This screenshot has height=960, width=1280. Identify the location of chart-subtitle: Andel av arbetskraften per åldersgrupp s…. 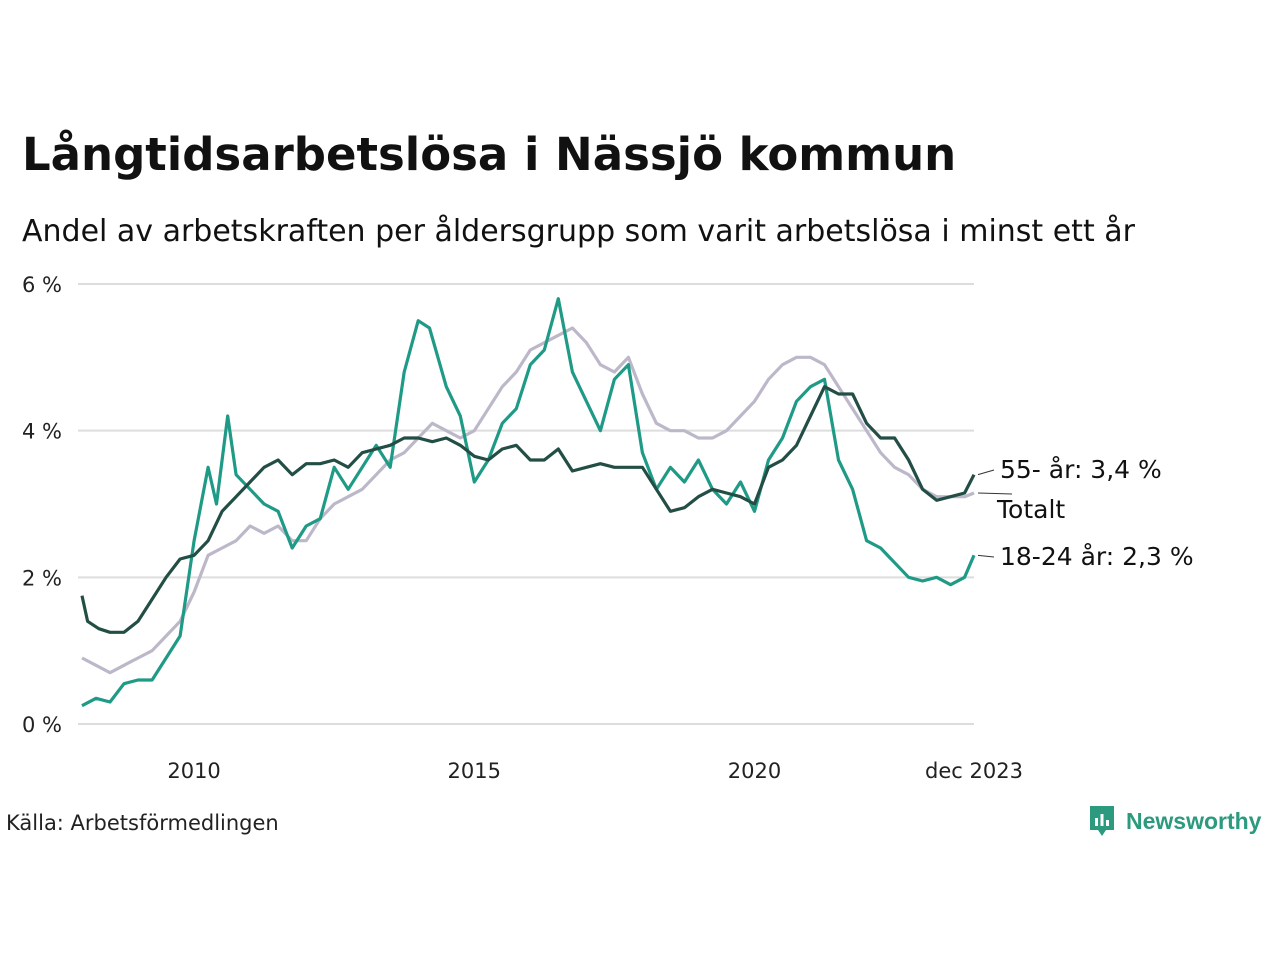
(578, 231).